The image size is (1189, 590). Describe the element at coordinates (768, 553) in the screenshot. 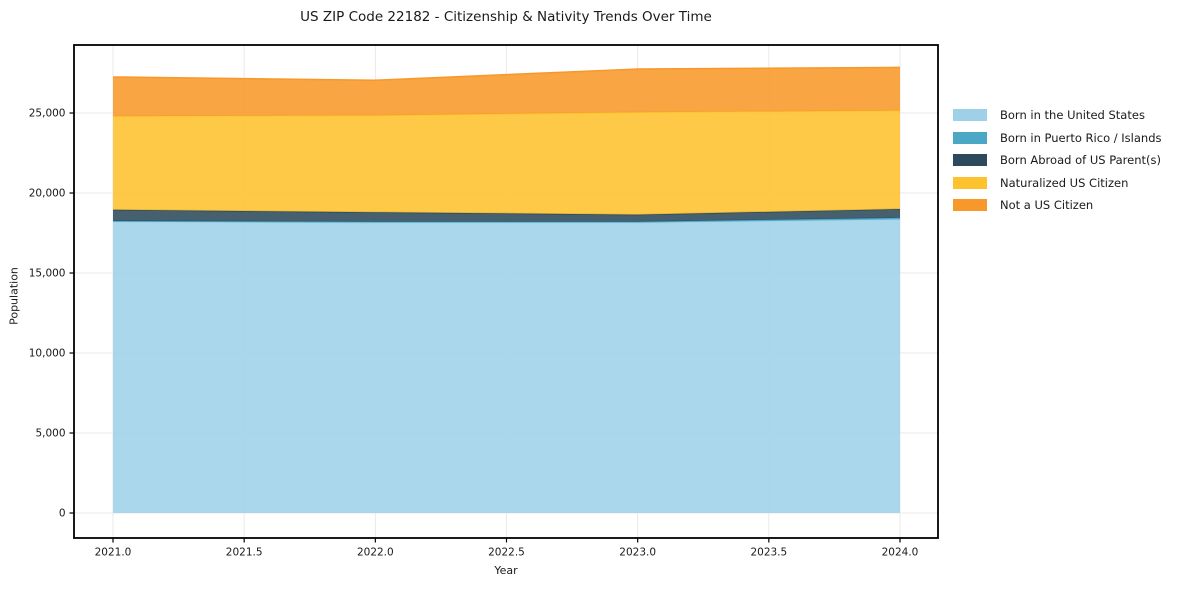

I see `x-tick-label: 2023.5` at that location.